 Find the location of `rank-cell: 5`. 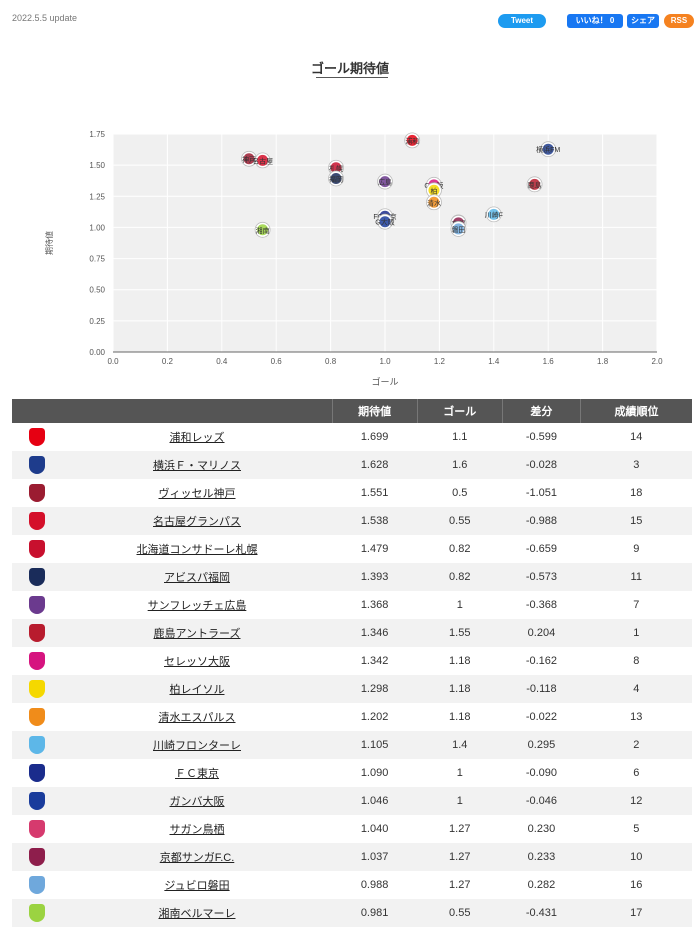

rank-cell: 5 is located at coordinates (636, 829).